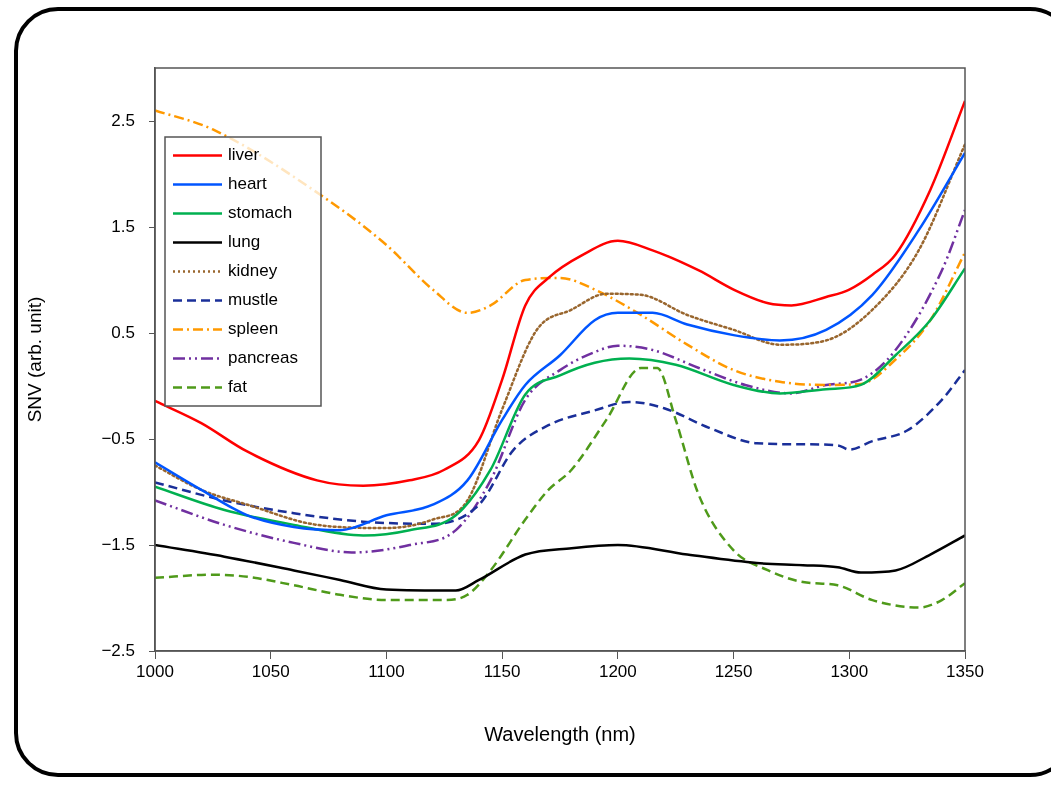 The width and height of the screenshot is (1051, 787). Describe the element at coordinates (965, 671) in the screenshot. I see `x-tick-label: 1350` at that location.